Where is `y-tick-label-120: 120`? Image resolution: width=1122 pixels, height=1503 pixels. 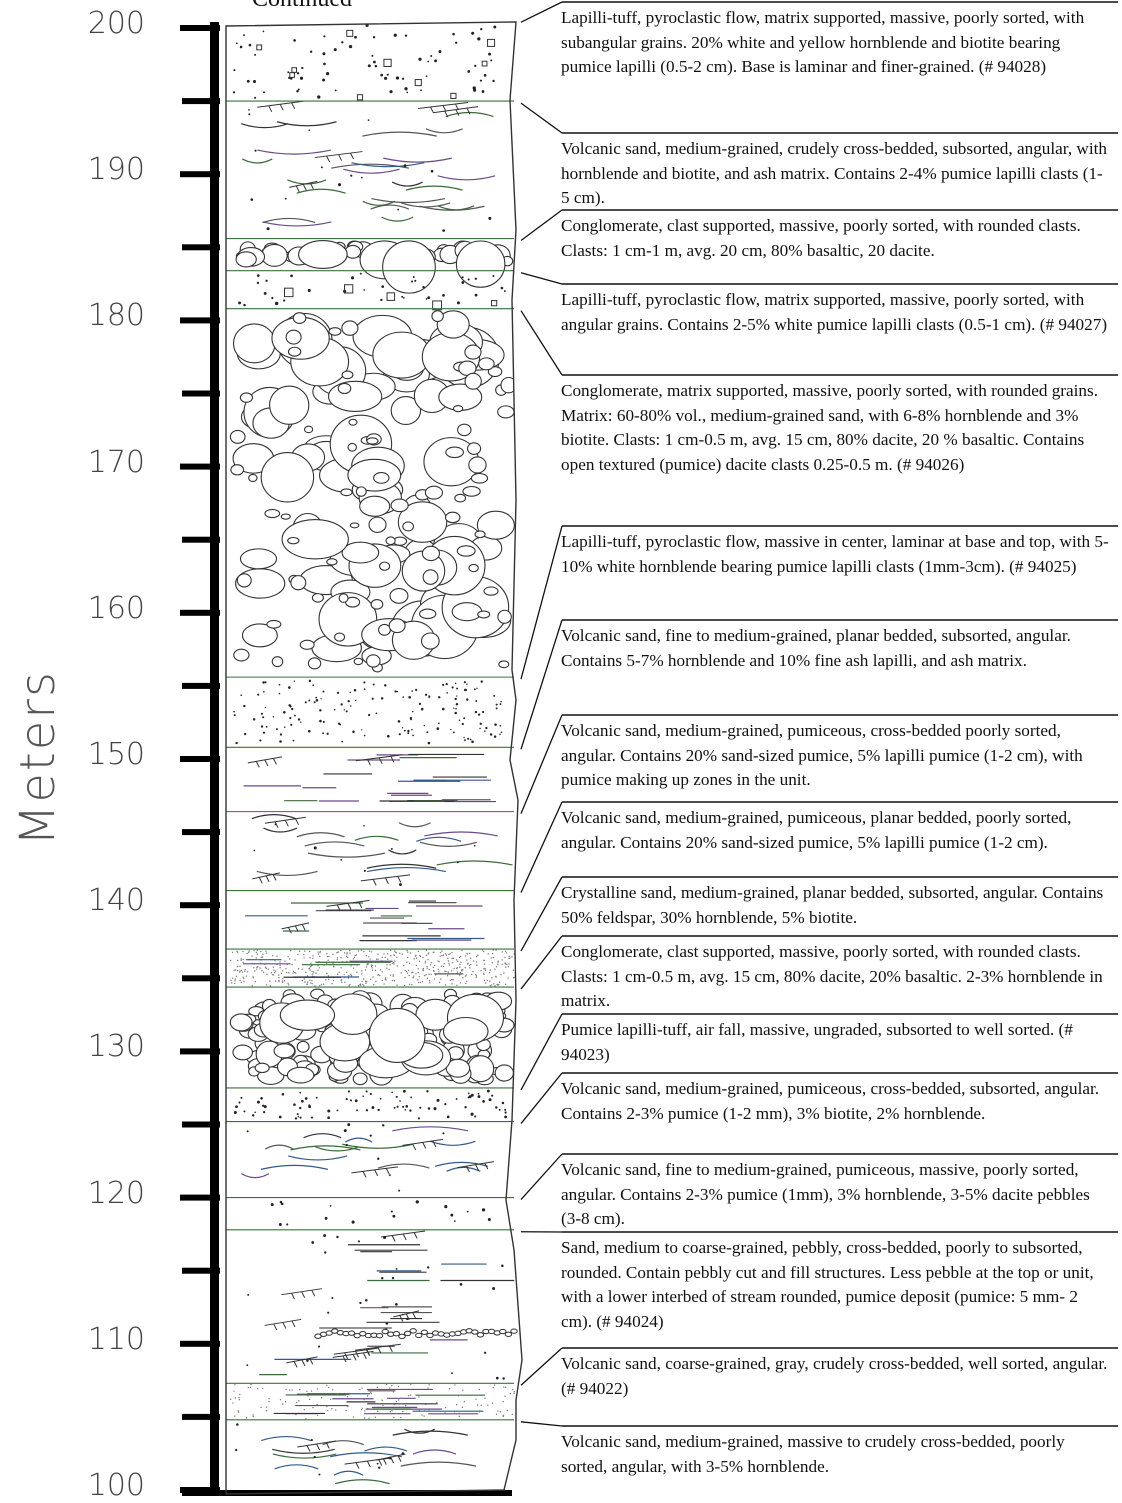 y-tick-label-120: 120 is located at coordinates (110, 1194).